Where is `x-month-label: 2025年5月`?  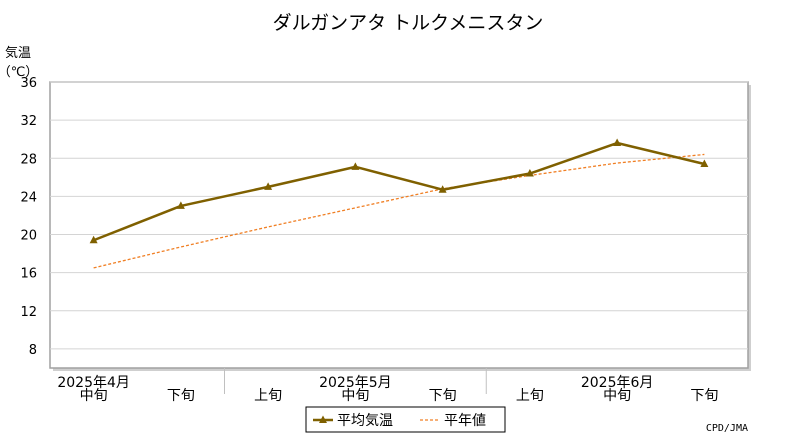 x-month-label: 2025年5月 is located at coordinates (355, 383).